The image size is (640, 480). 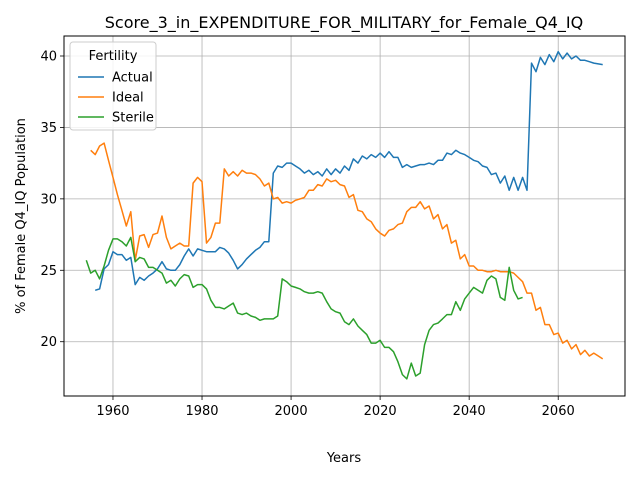 What do you see at coordinates (48, 128) in the screenshot?
I see `y-tick-label: 35` at bounding box center [48, 128].